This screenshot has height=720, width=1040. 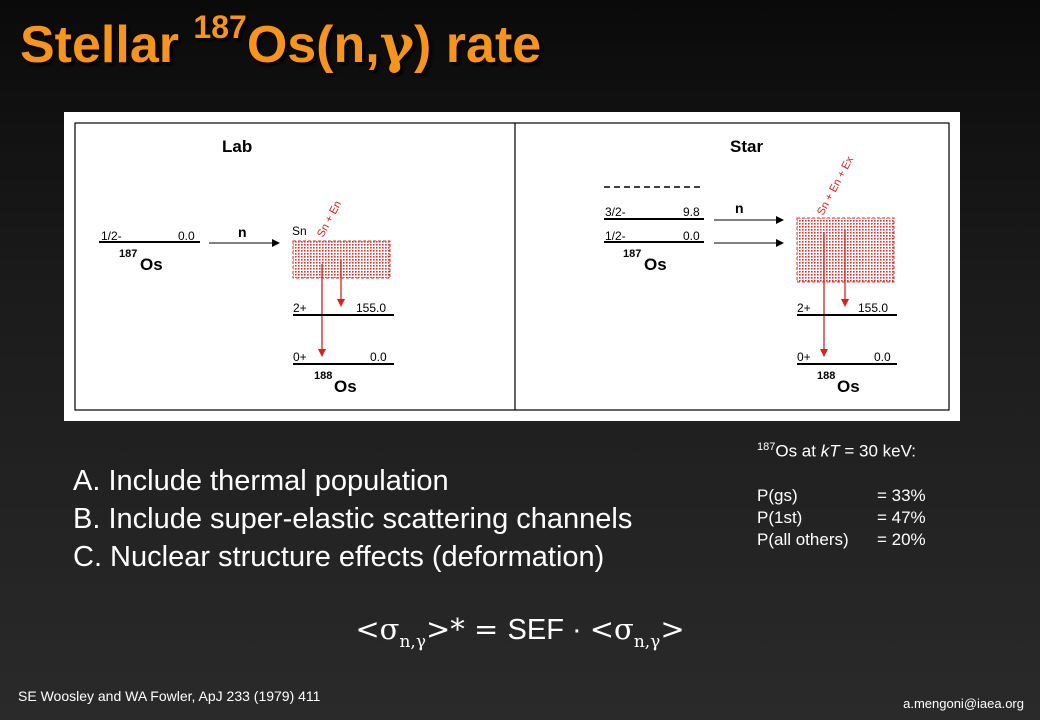 I want to click on population-row: P(gs) = 33%, so click(x=841, y=495).